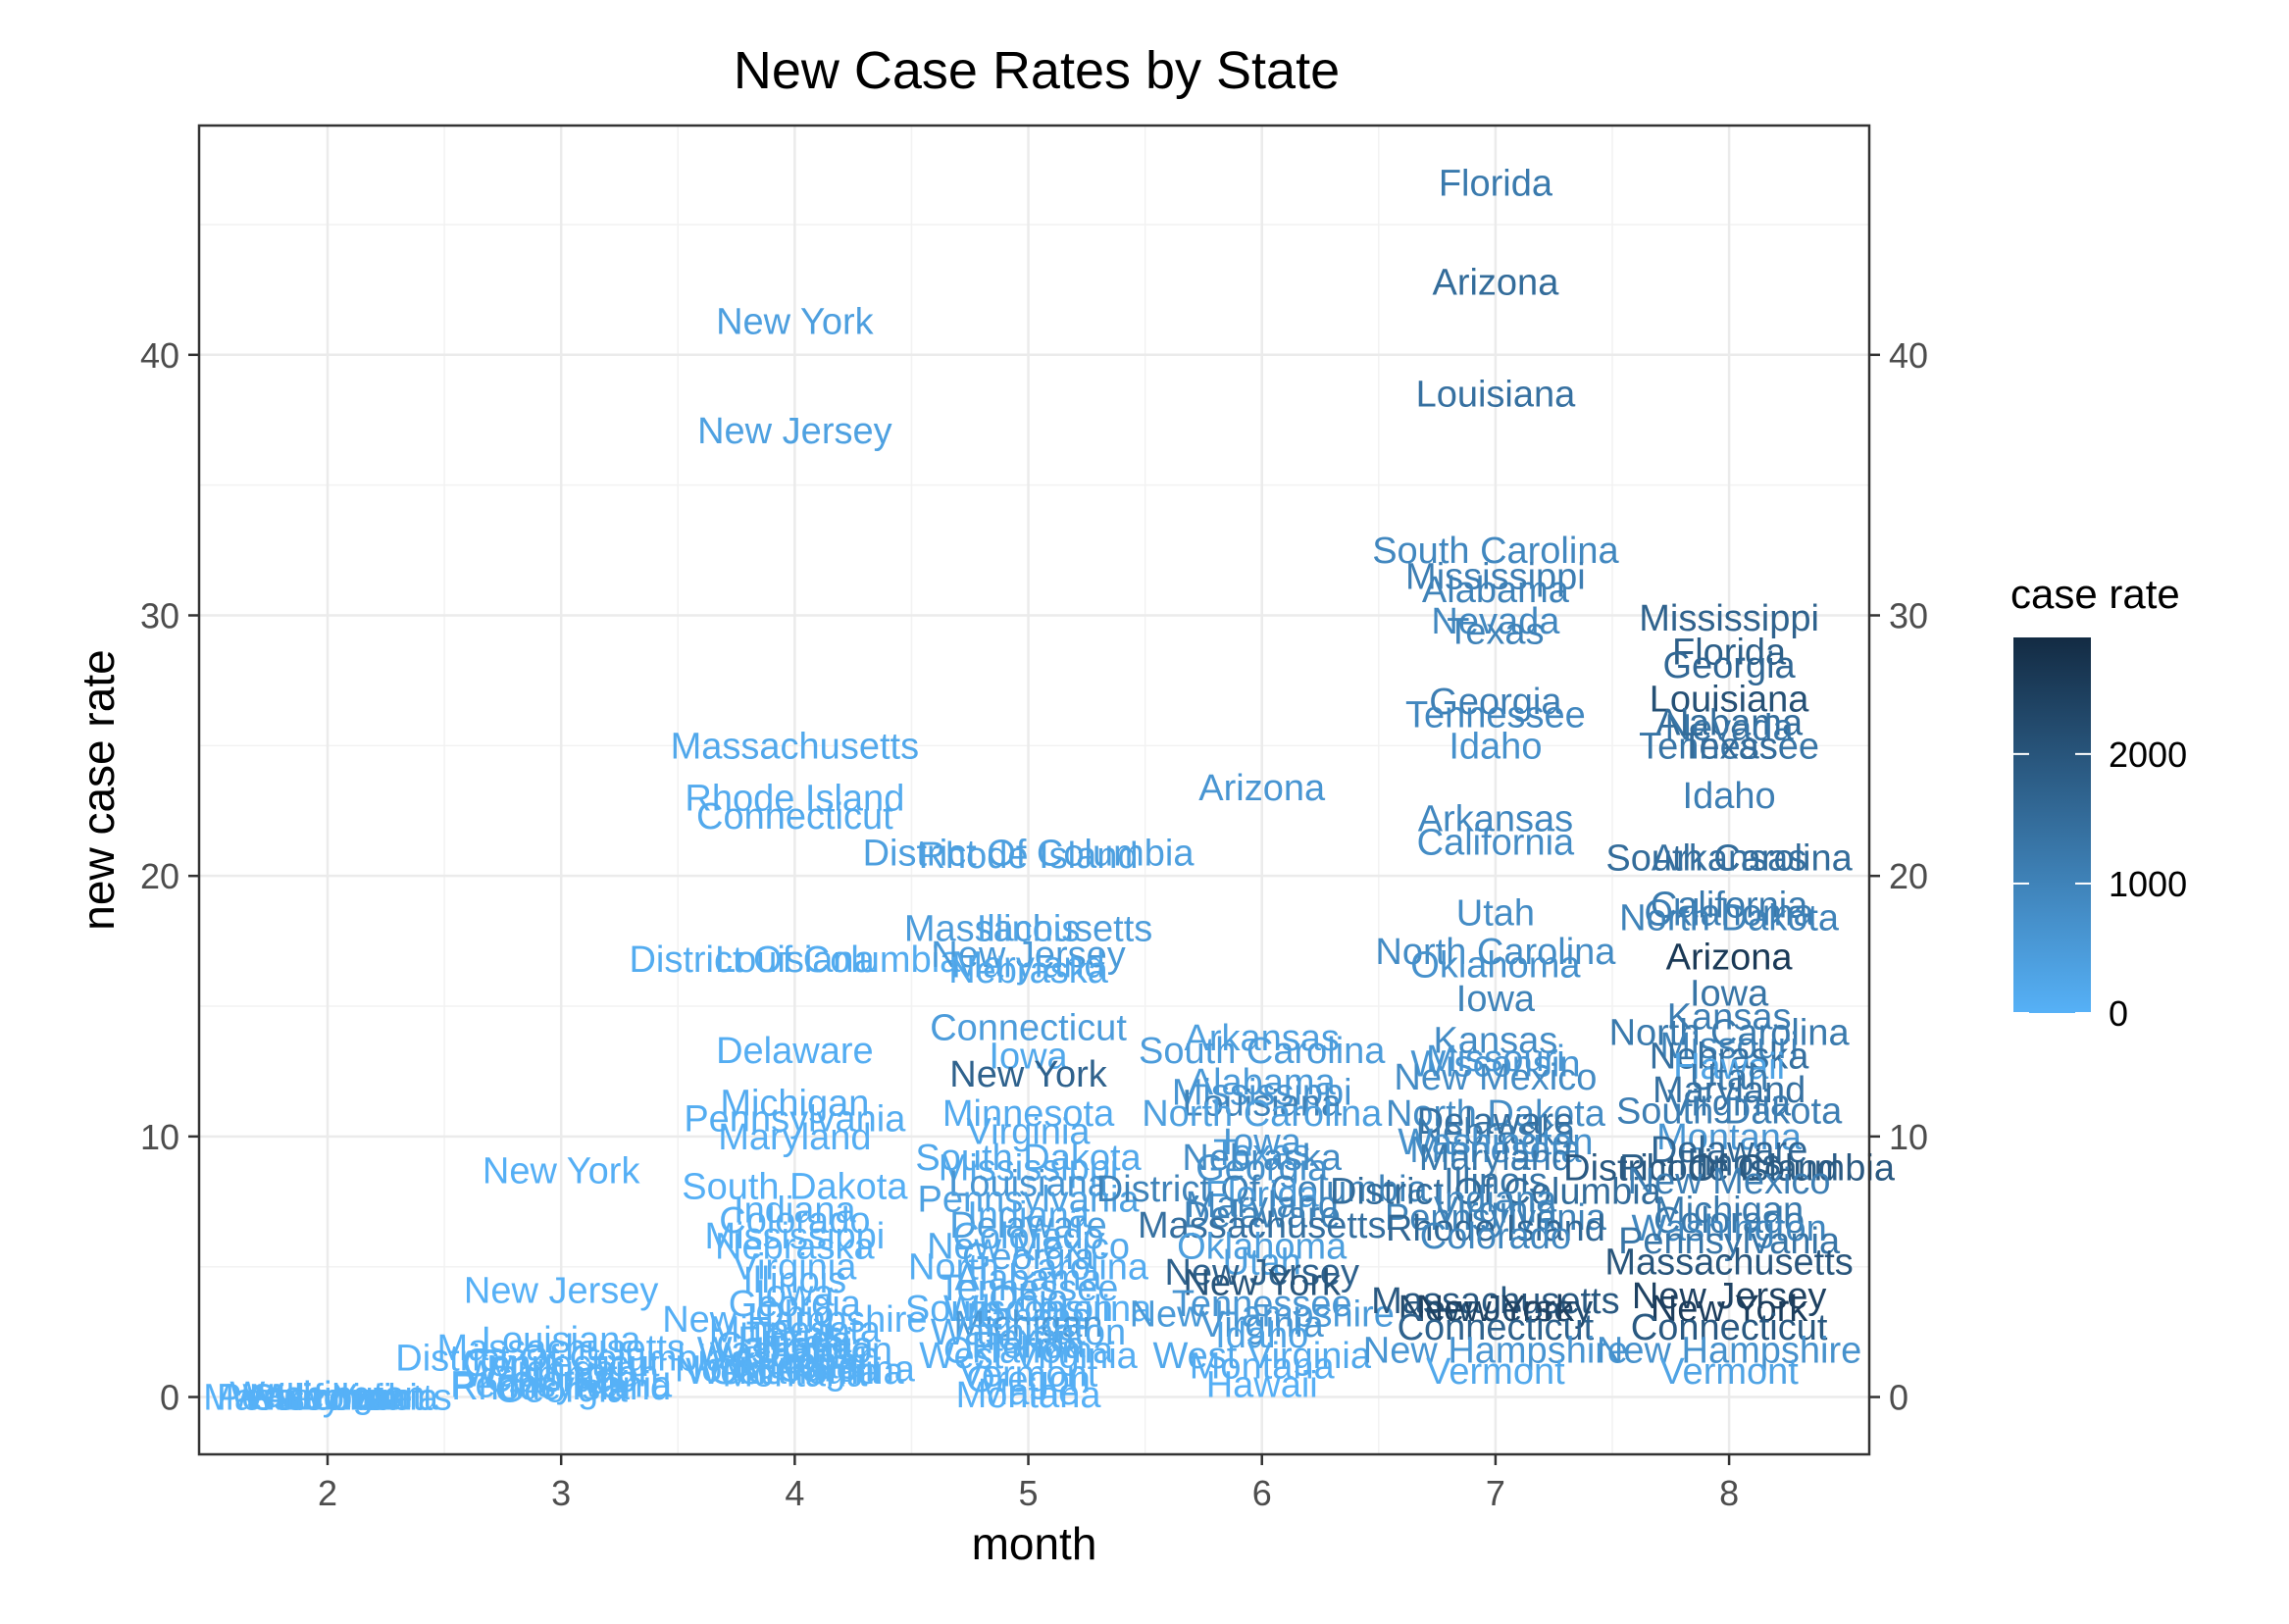 The width and height of the screenshot is (2289, 1624). I want to click on state-label: North Dakota, so click(1729, 918).